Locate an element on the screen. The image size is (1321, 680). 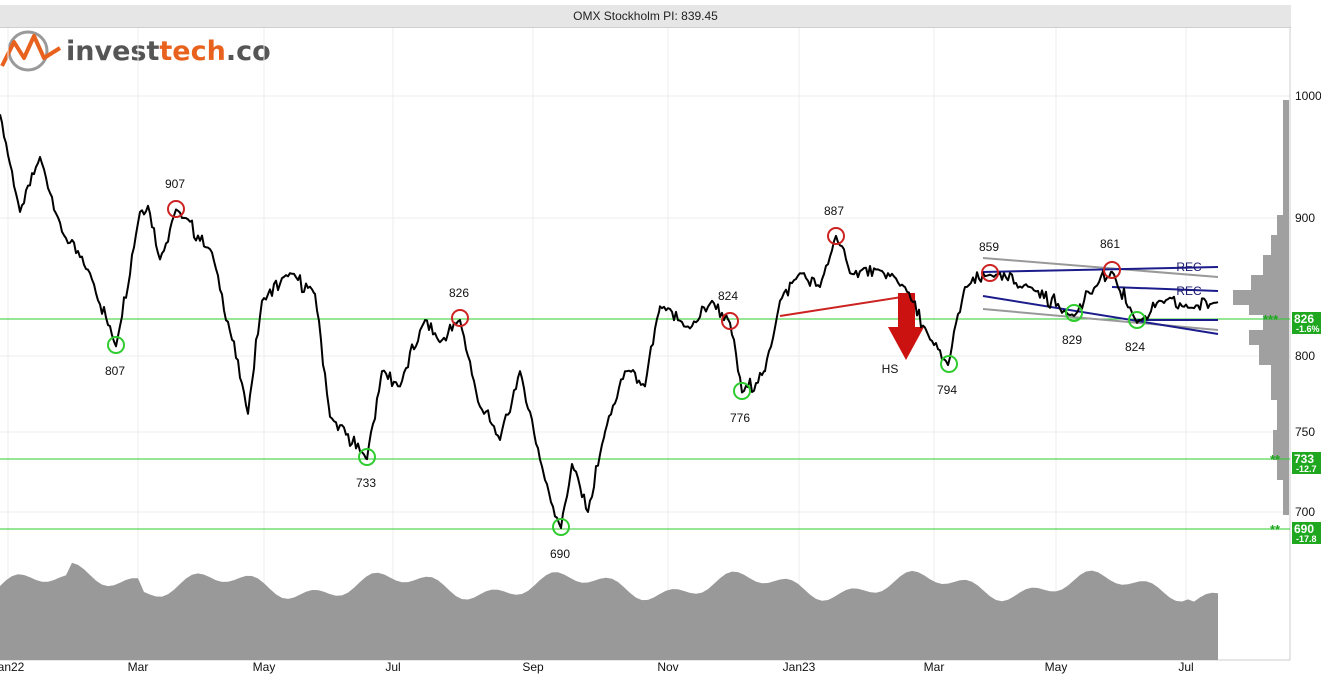
x-axis: Jan22 Mar May Jul Sep Nov Jan23 Mar May Jul is located at coordinates (597, 667).